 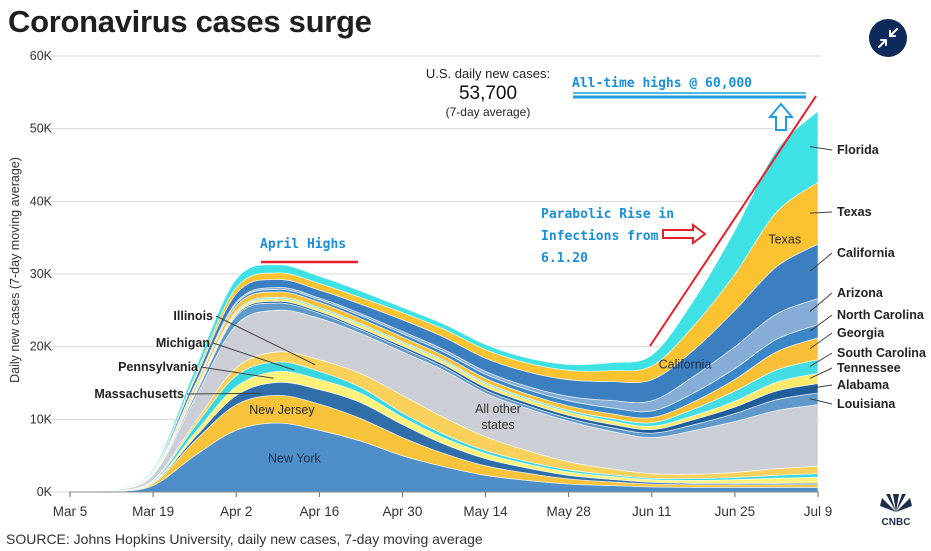 I want to click on series-label-georgia: Georgia, so click(x=861, y=333).